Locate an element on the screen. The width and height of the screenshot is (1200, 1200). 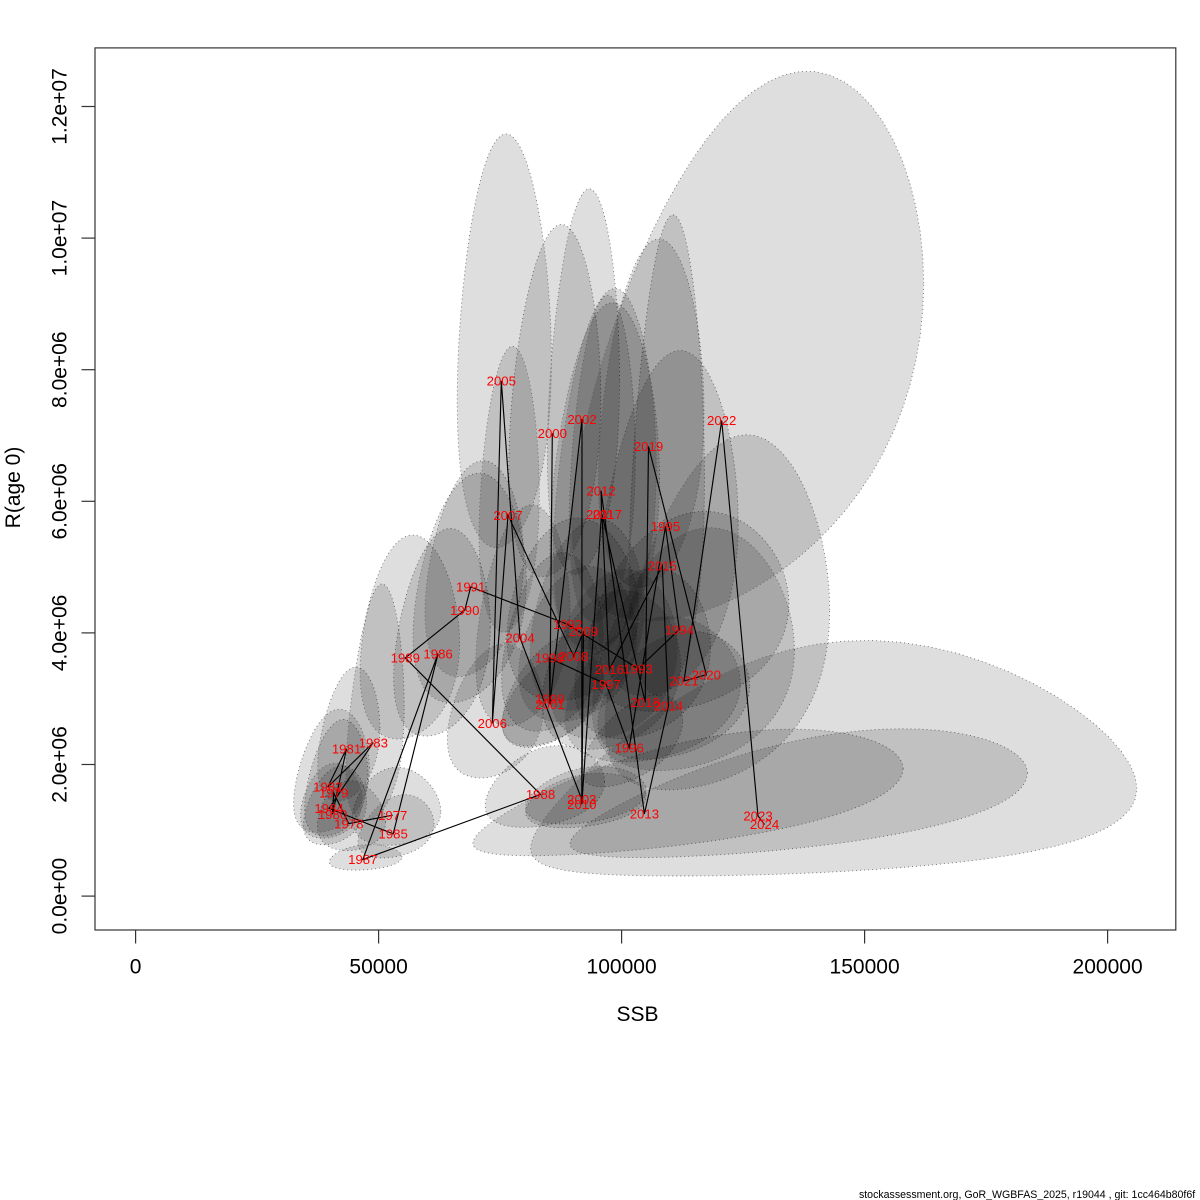
svg-text: 2020 is located at coordinates (706, 674).